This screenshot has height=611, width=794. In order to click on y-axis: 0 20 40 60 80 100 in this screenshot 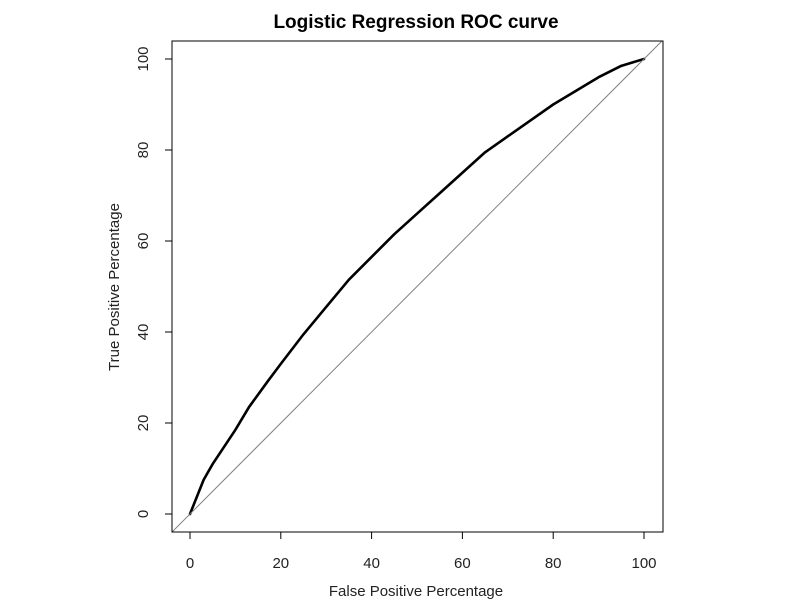, I will do `click(154, 282)`.